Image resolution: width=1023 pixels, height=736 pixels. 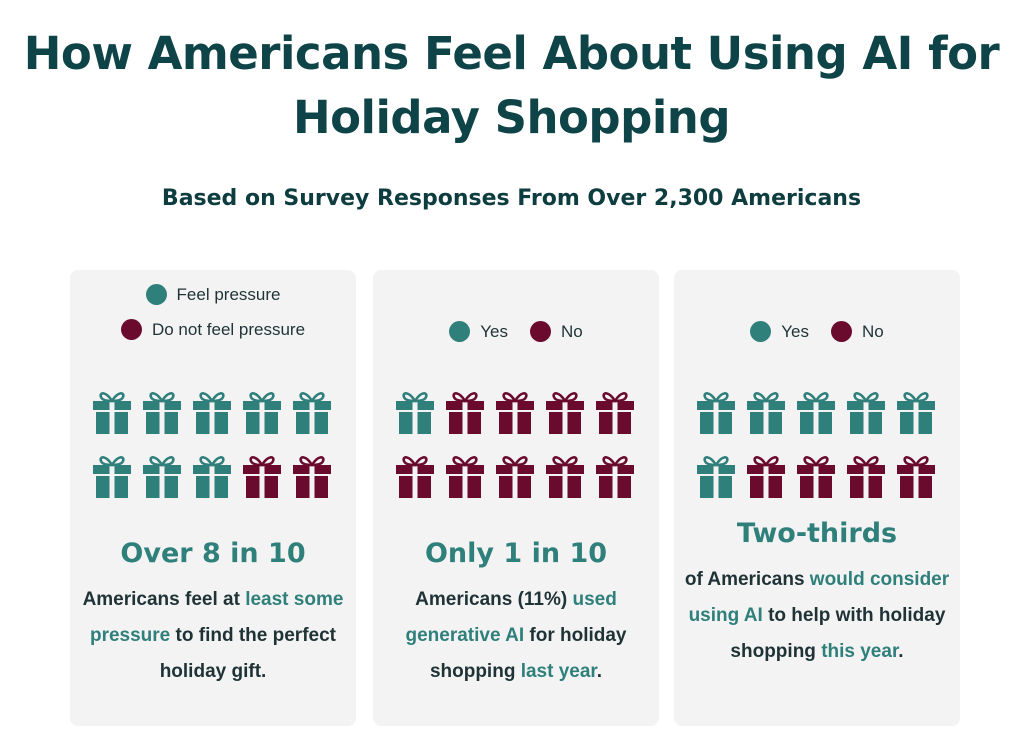 I want to click on legend-item-no-pressure: Do not feel pressure, so click(x=213, y=329).